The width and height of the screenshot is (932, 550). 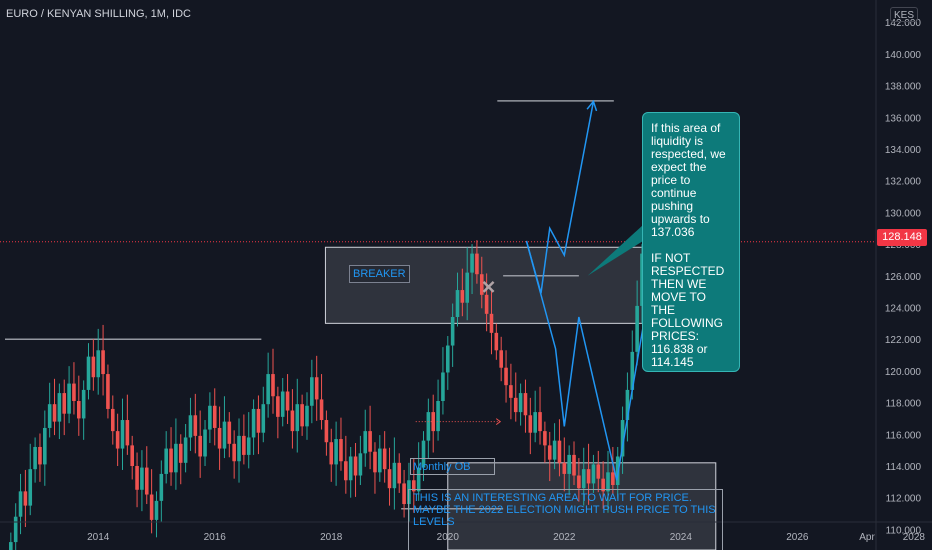 What do you see at coordinates (903, 340) in the screenshot?
I see `price-tick-label: 122.000` at bounding box center [903, 340].